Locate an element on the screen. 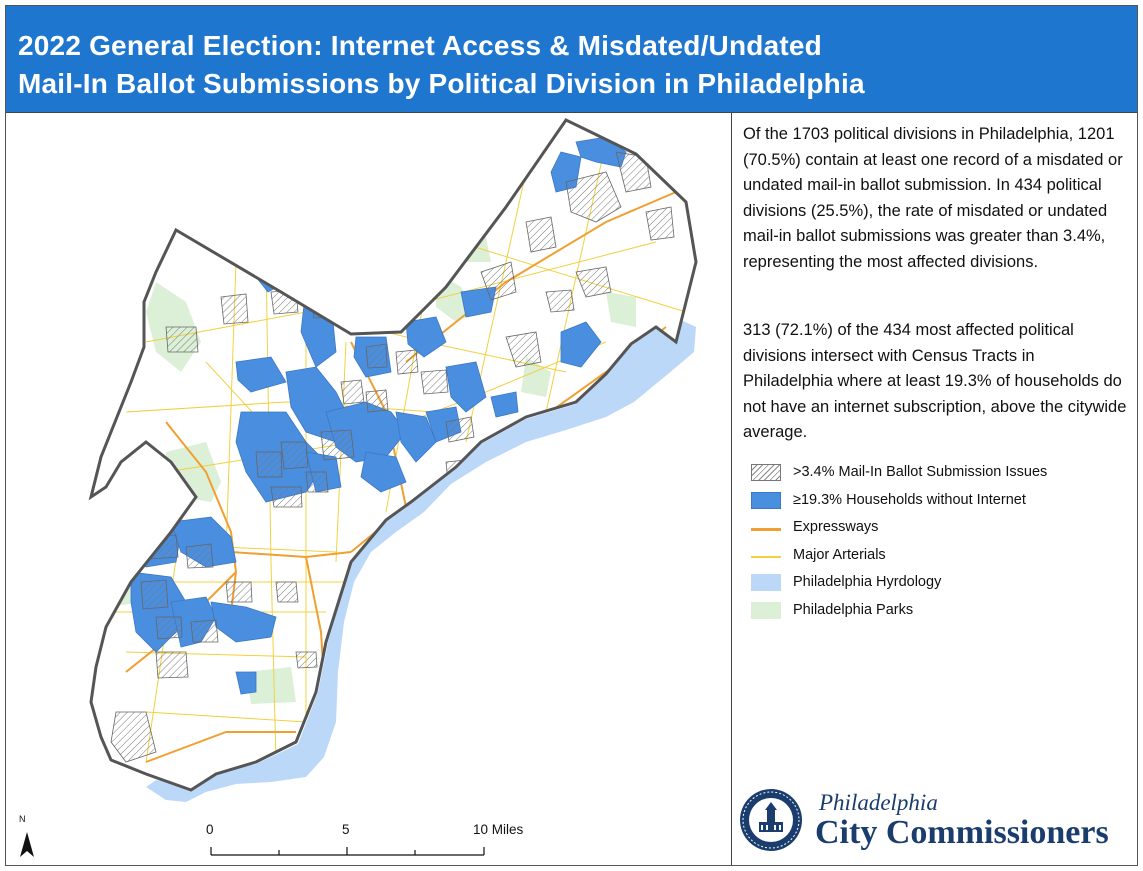 The image size is (1143, 871). scale-tick-0: 0 is located at coordinates (210, 829).